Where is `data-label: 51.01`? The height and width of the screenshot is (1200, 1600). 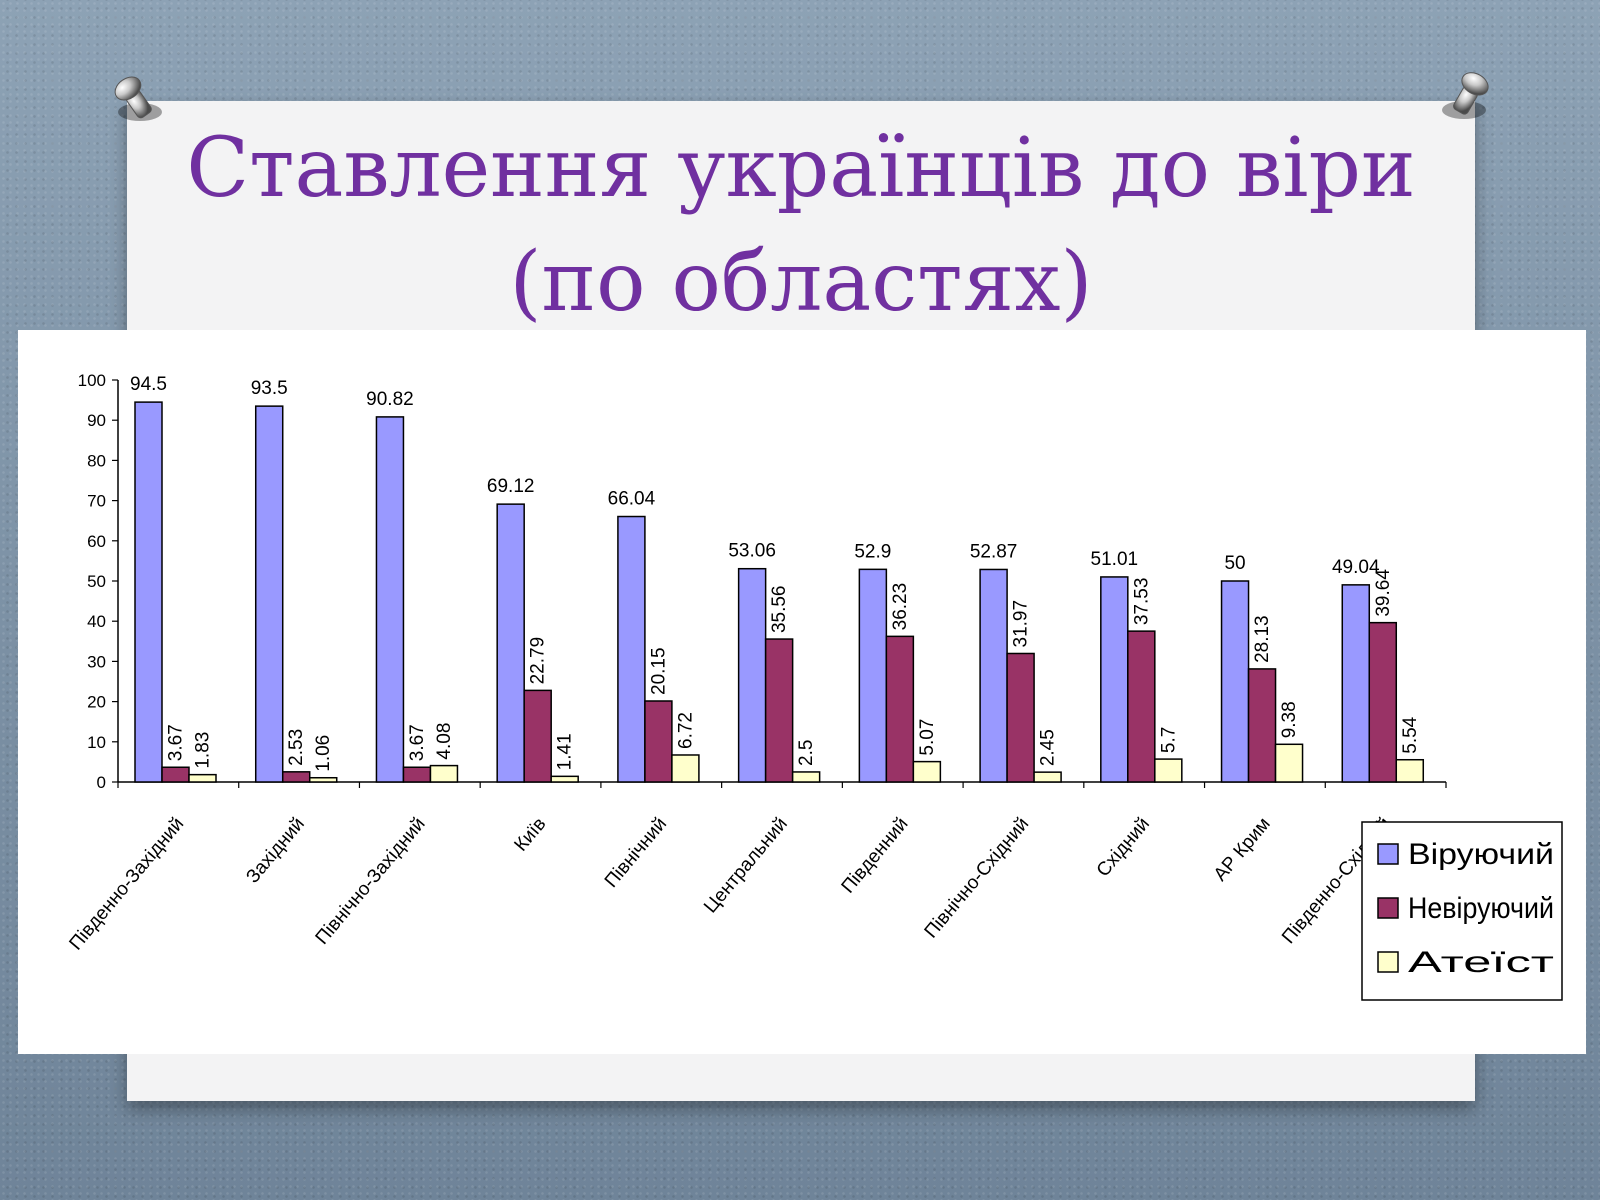 data-label: 51.01 is located at coordinates (1115, 559).